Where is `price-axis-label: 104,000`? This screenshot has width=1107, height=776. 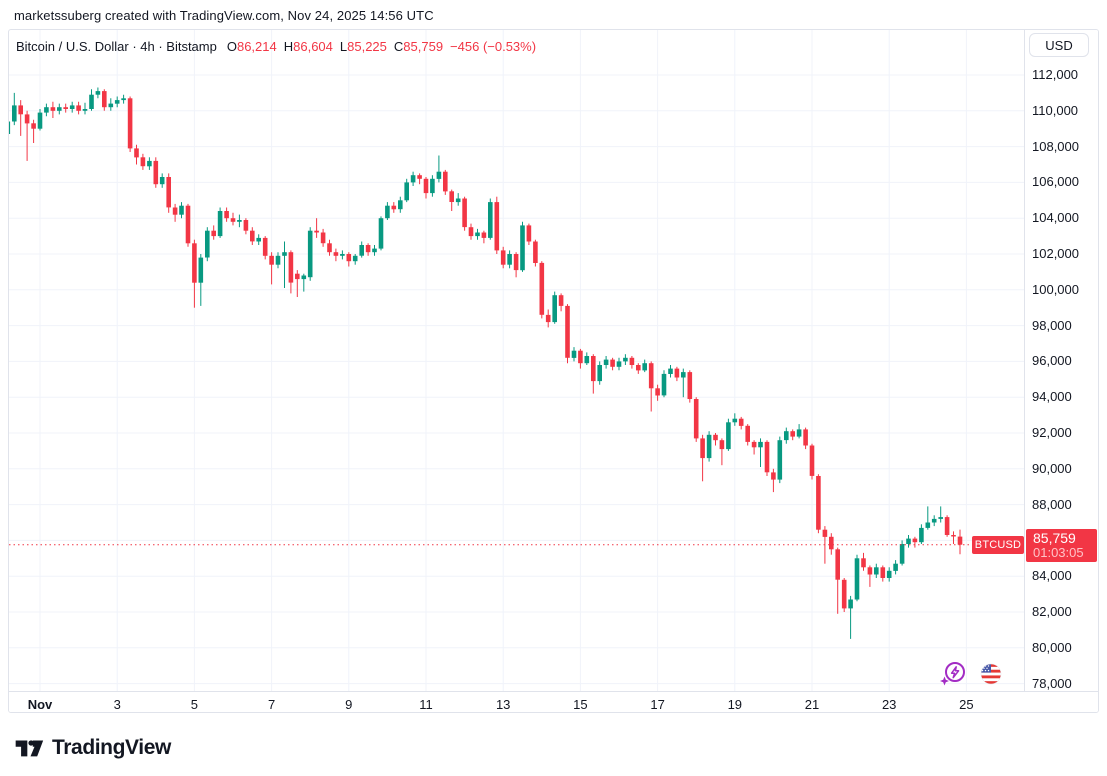
price-axis-label: 104,000 is located at coordinates (1055, 218).